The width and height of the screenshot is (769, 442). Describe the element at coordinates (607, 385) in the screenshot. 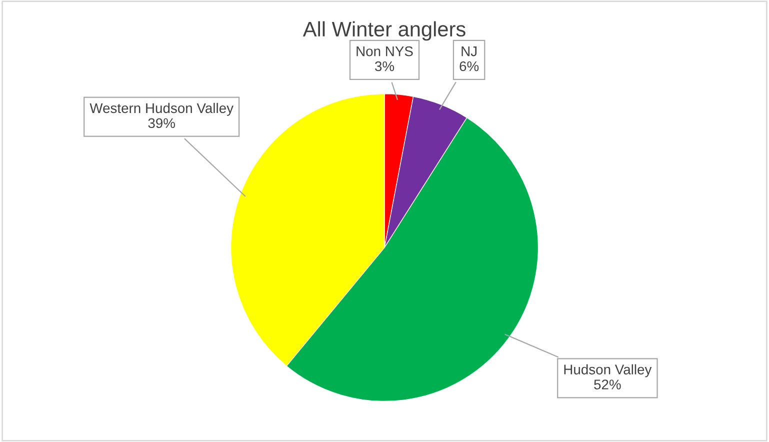

I see `data-label: 52%` at that location.